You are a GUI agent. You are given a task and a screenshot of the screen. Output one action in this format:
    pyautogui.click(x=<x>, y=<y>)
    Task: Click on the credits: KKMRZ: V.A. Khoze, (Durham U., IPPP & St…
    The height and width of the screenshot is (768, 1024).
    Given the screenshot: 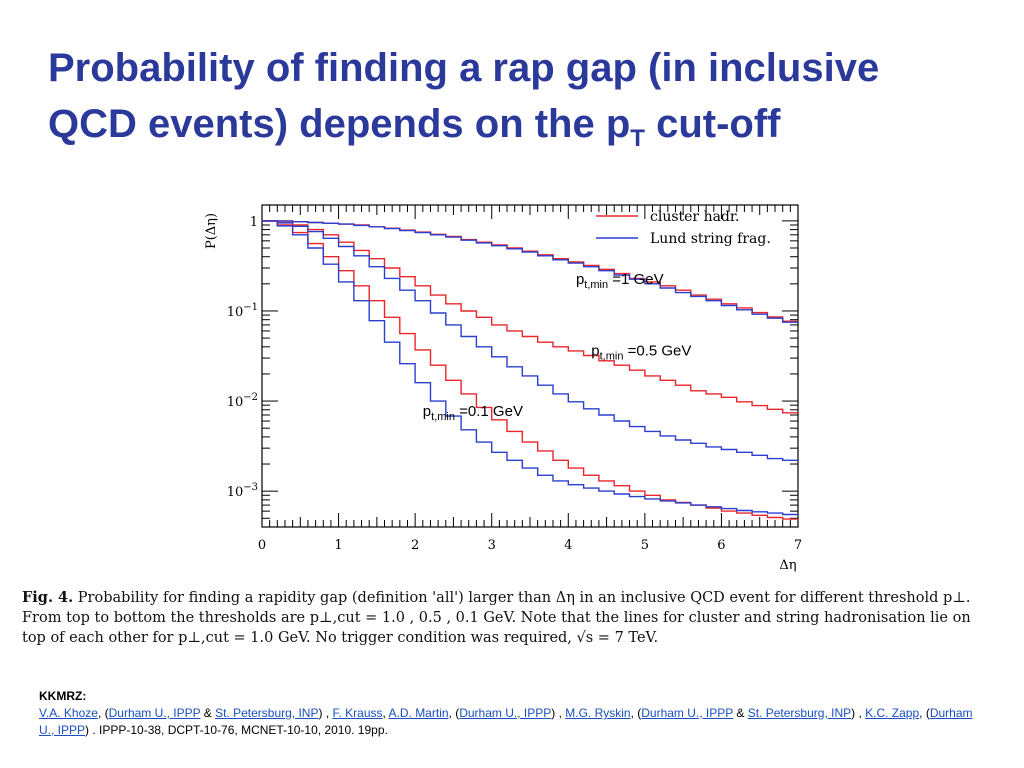 What is the action you would take?
    pyautogui.click(x=514, y=713)
    